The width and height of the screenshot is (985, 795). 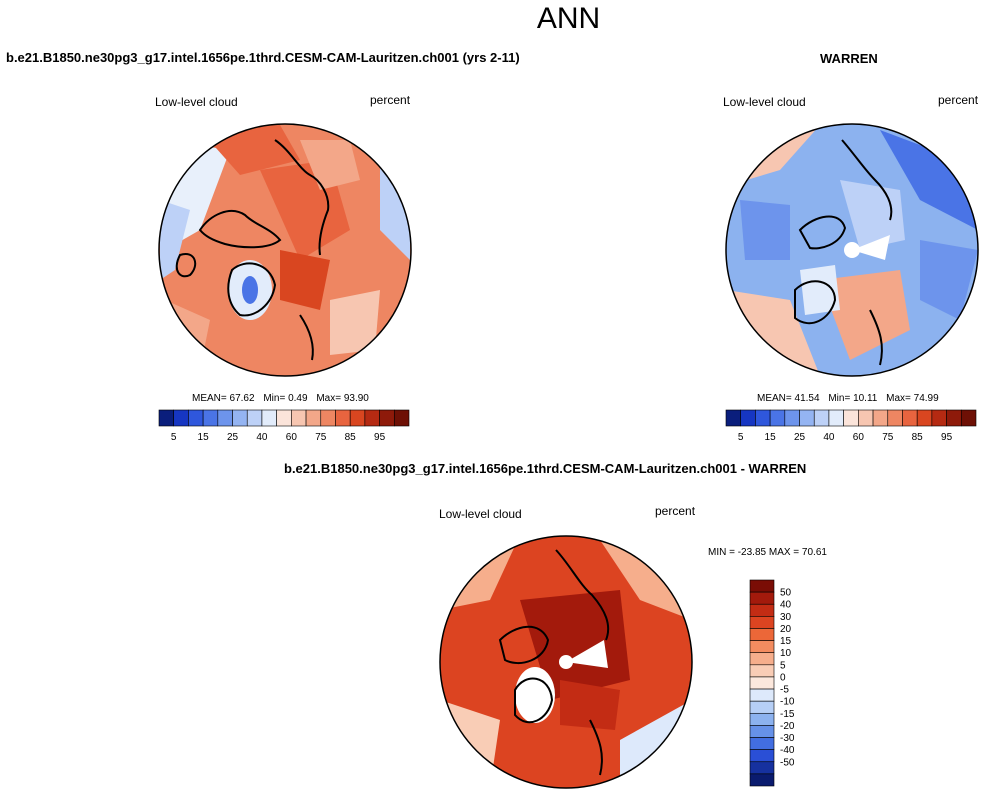 What do you see at coordinates (787, 738) in the screenshot?
I see `colorbar-tick-label: -30` at bounding box center [787, 738].